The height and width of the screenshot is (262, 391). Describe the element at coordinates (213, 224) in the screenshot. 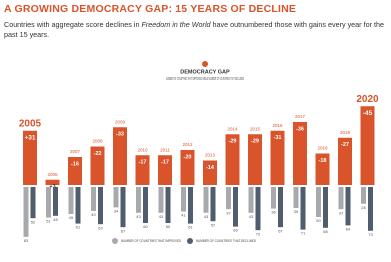

I see `count-label: 57` at that location.